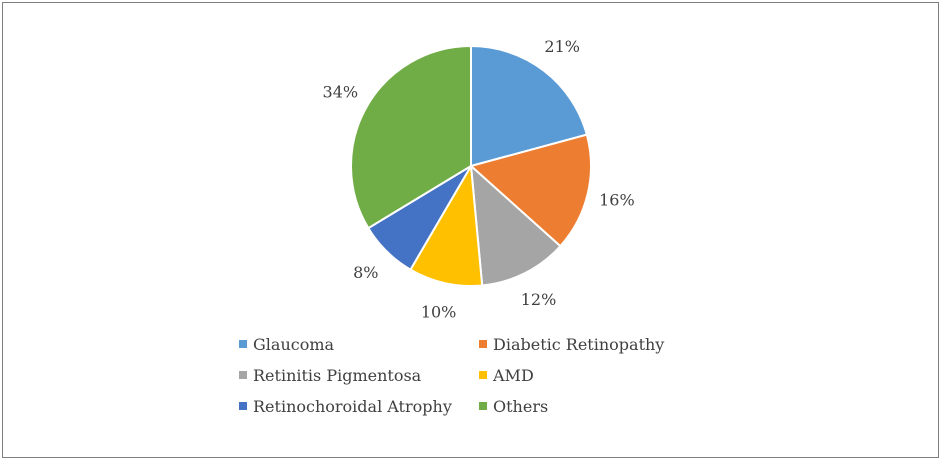 The width and height of the screenshot is (943, 462). I want to click on legend-label-glaucoma: Glaucoma, so click(294, 344).